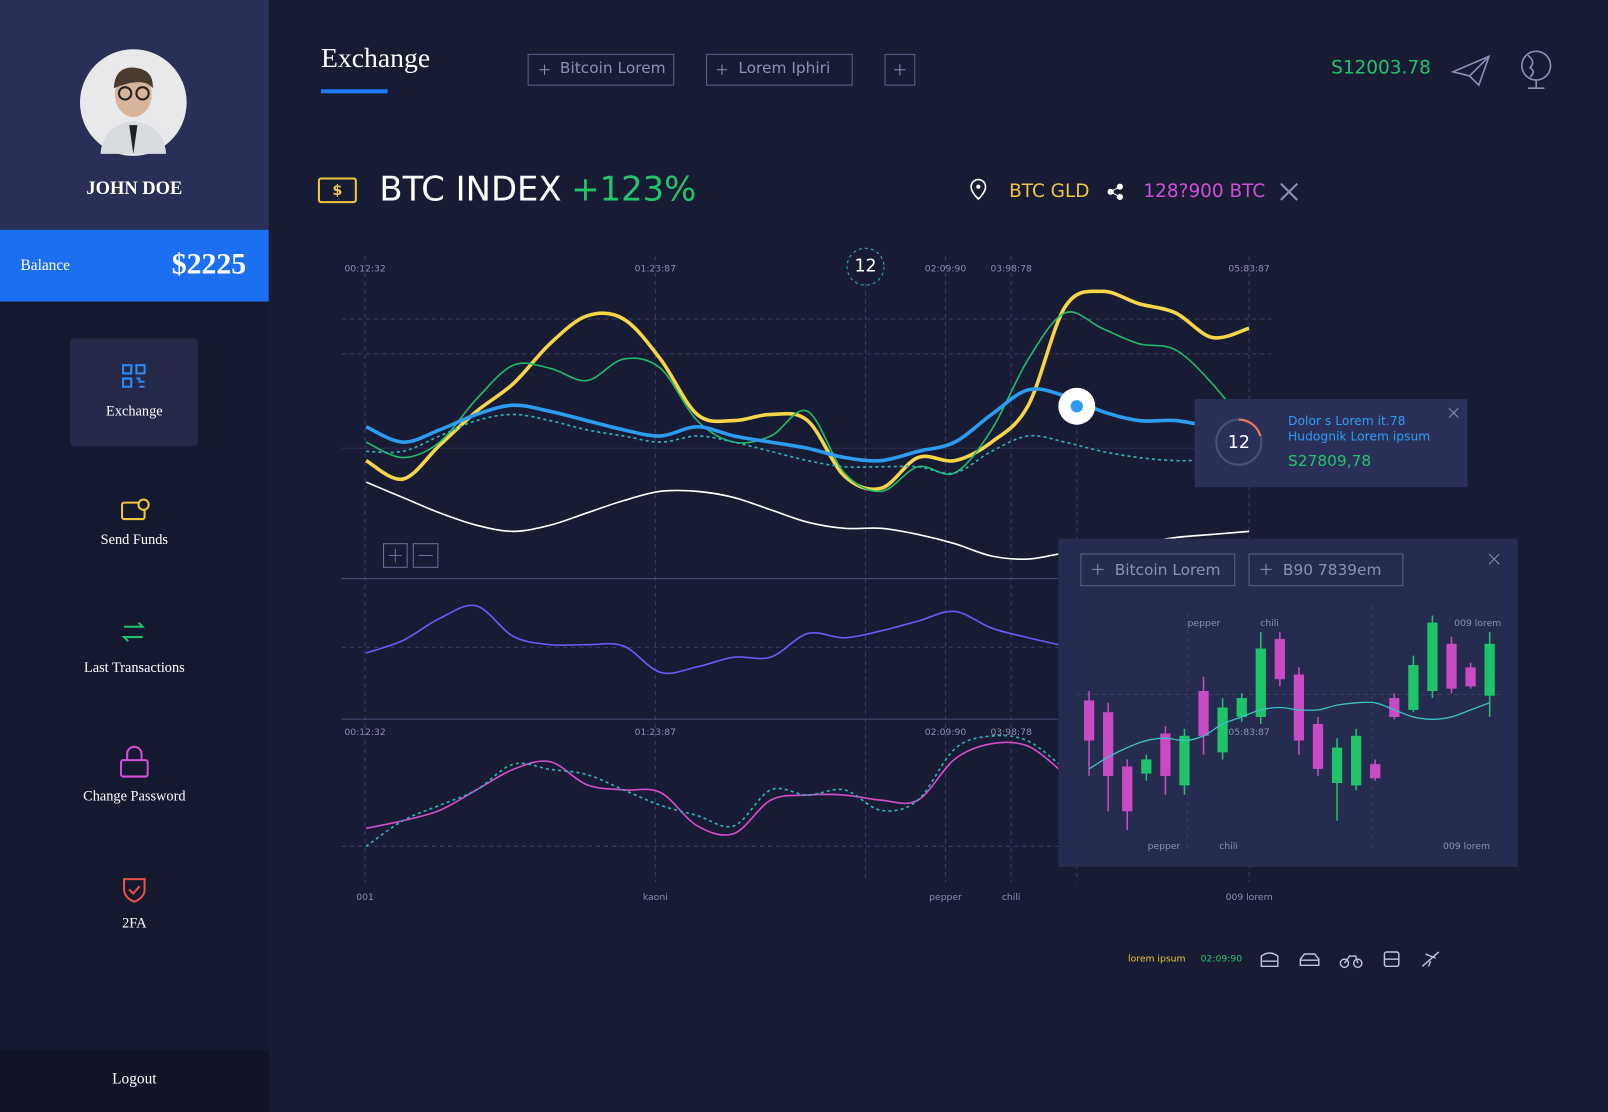 The width and height of the screenshot is (1608, 1112). Describe the element at coordinates (134, 412) in the screenshot. I see `nav-item: Exchange` at that location.